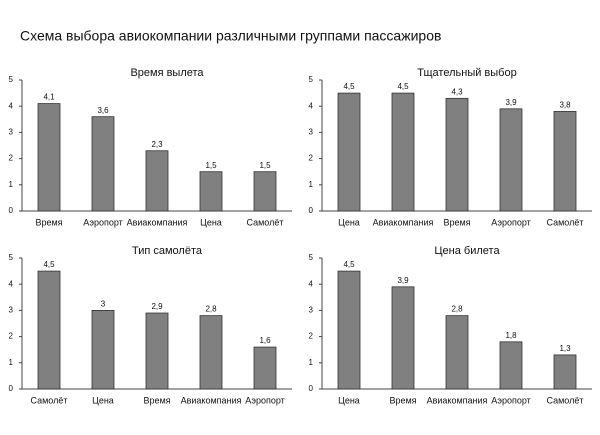 This screenshot has height=435, width=600. Describe the element at coordinates (466, 73) in the screenshot. I see `panel-title: Тщательный выбор` at that location.